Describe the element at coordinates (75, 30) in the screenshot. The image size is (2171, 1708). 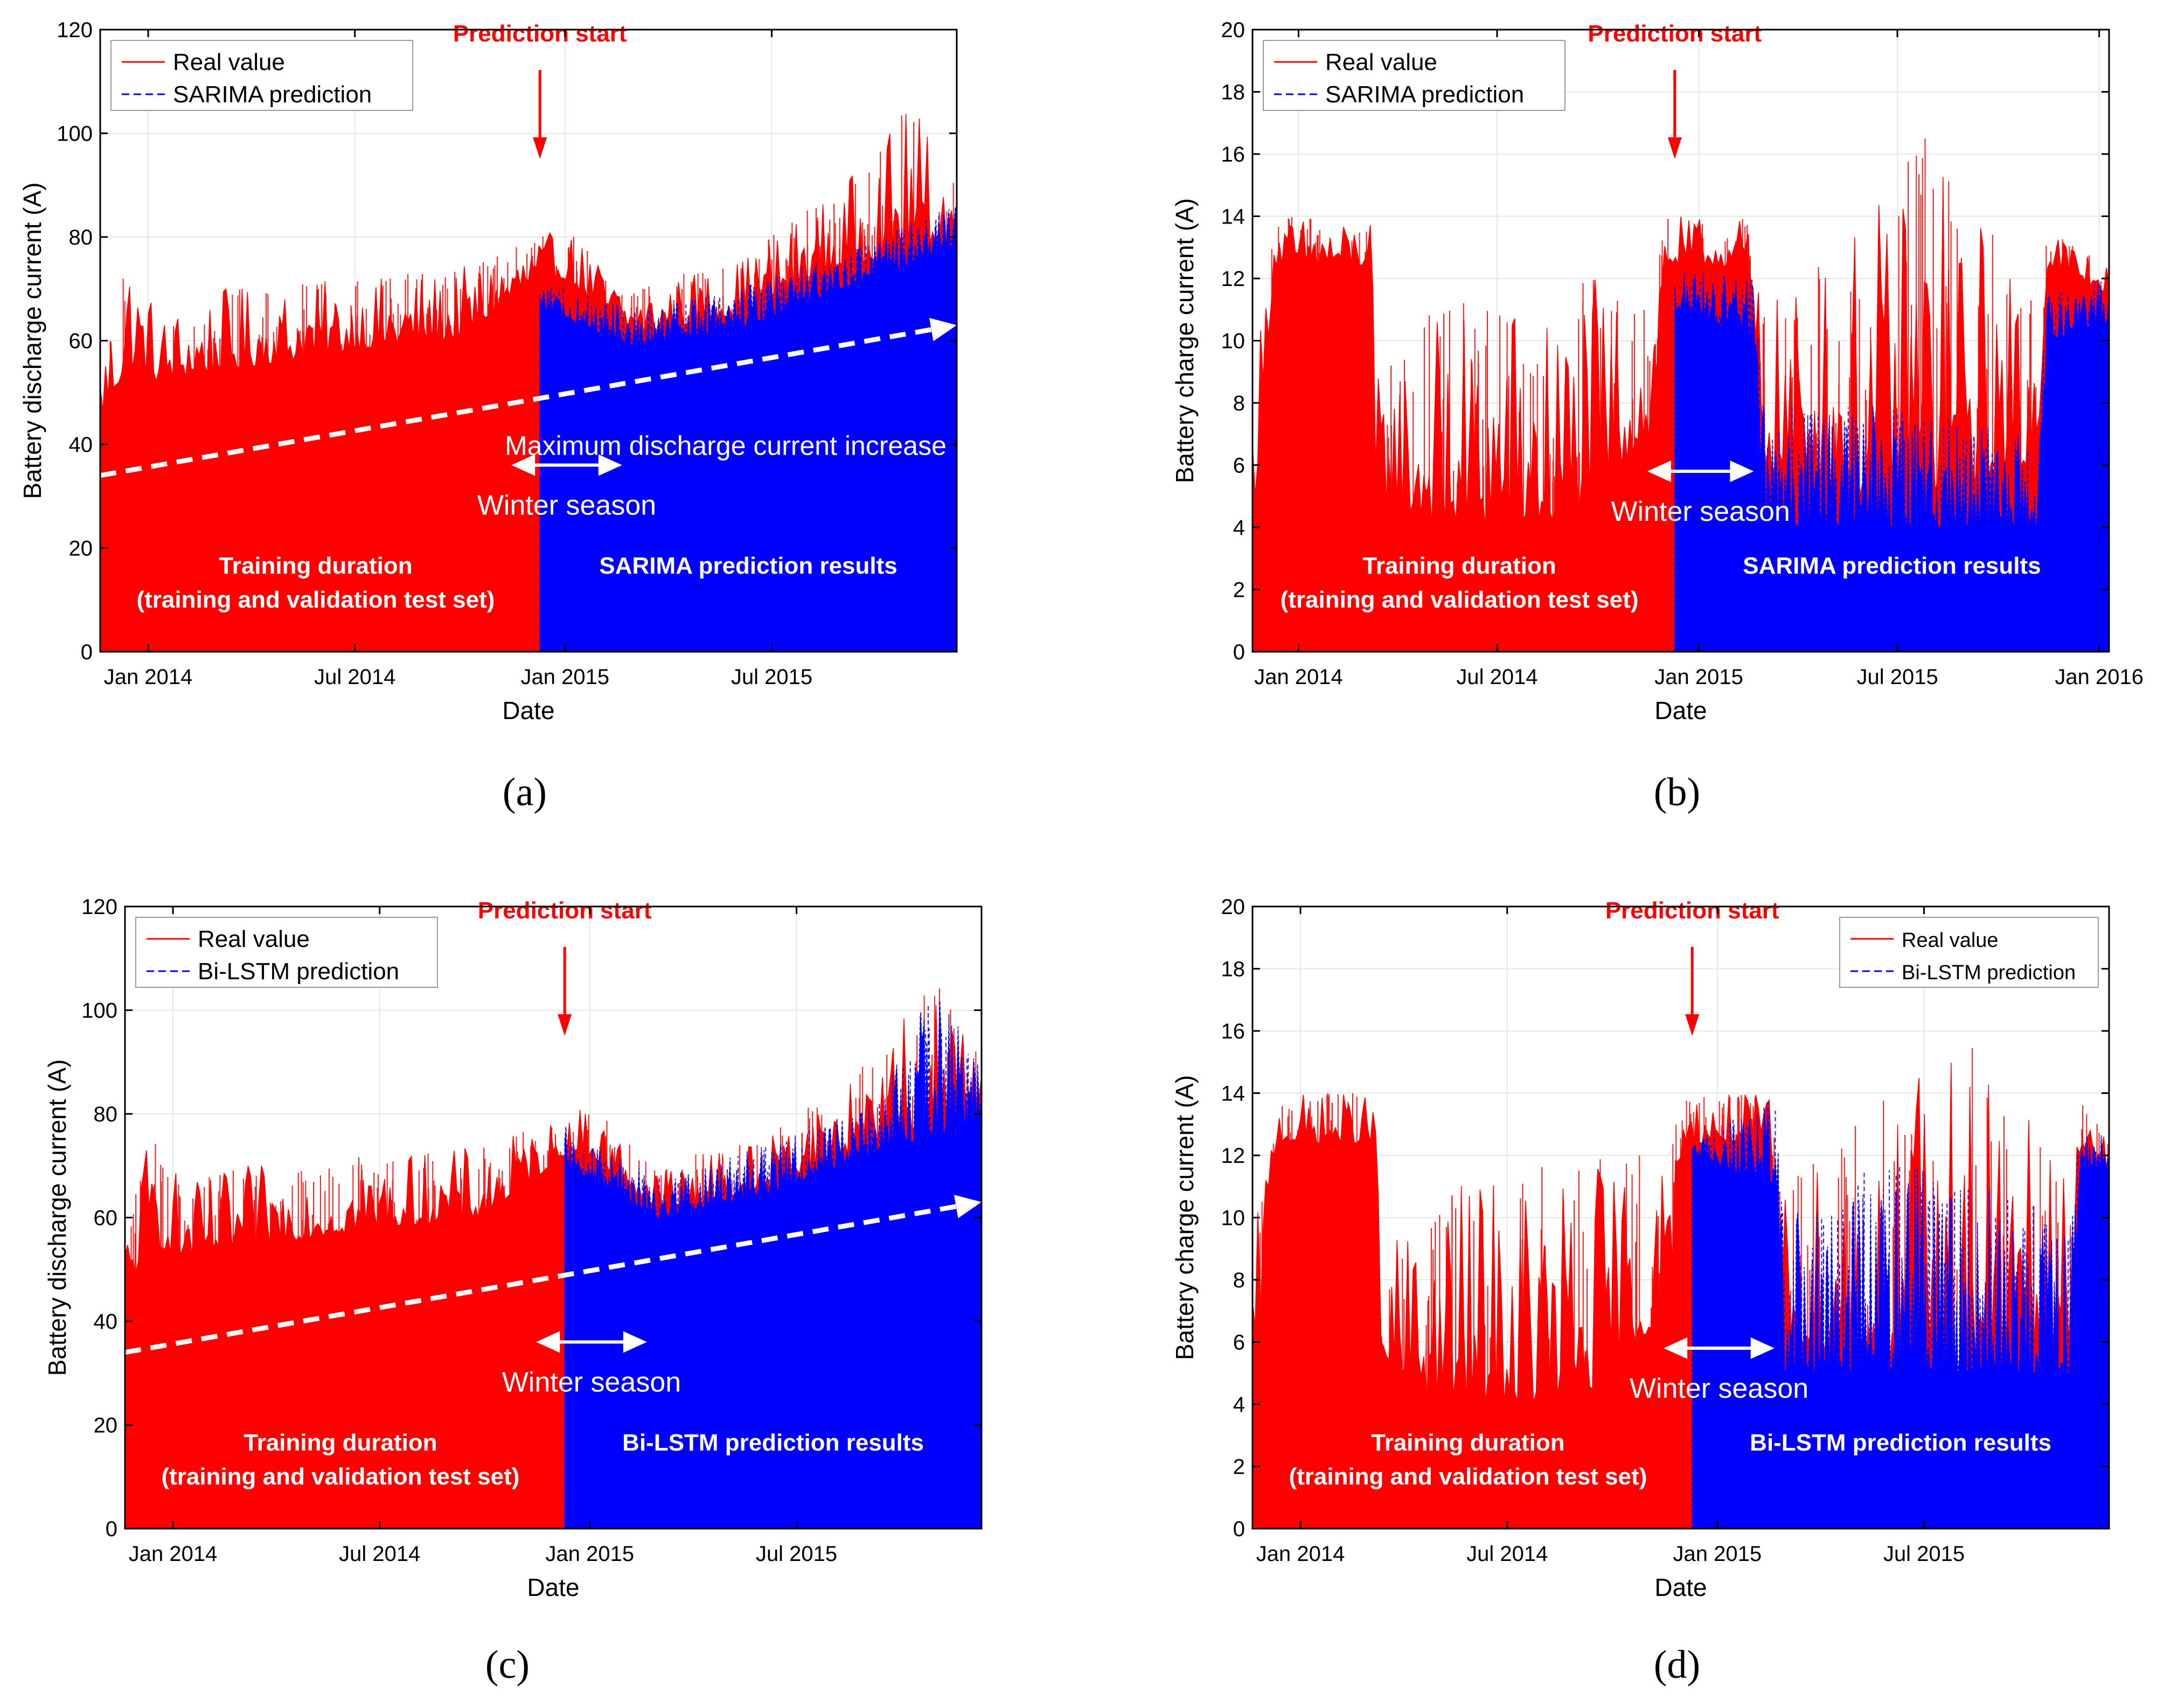
I see `y-tick-label: 120` at that location.